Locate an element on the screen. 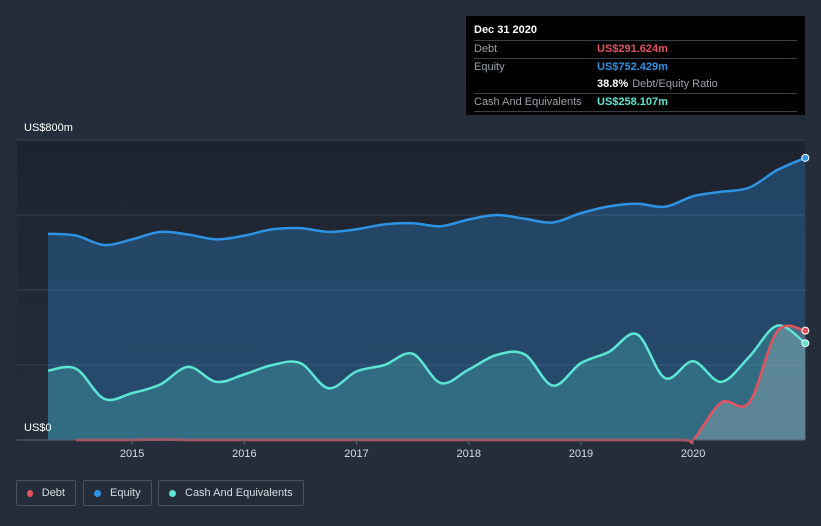 The image size is (821, 526). tooltip-cash-value: US$258.107m is located at coordinates (632, 102).